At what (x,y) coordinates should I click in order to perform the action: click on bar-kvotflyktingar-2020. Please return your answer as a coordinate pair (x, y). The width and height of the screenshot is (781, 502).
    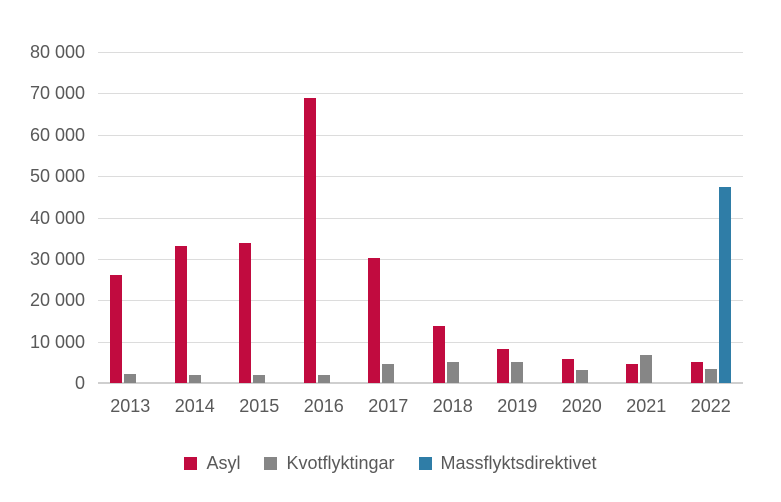
    Looking at the image, I should click on (581, 376).